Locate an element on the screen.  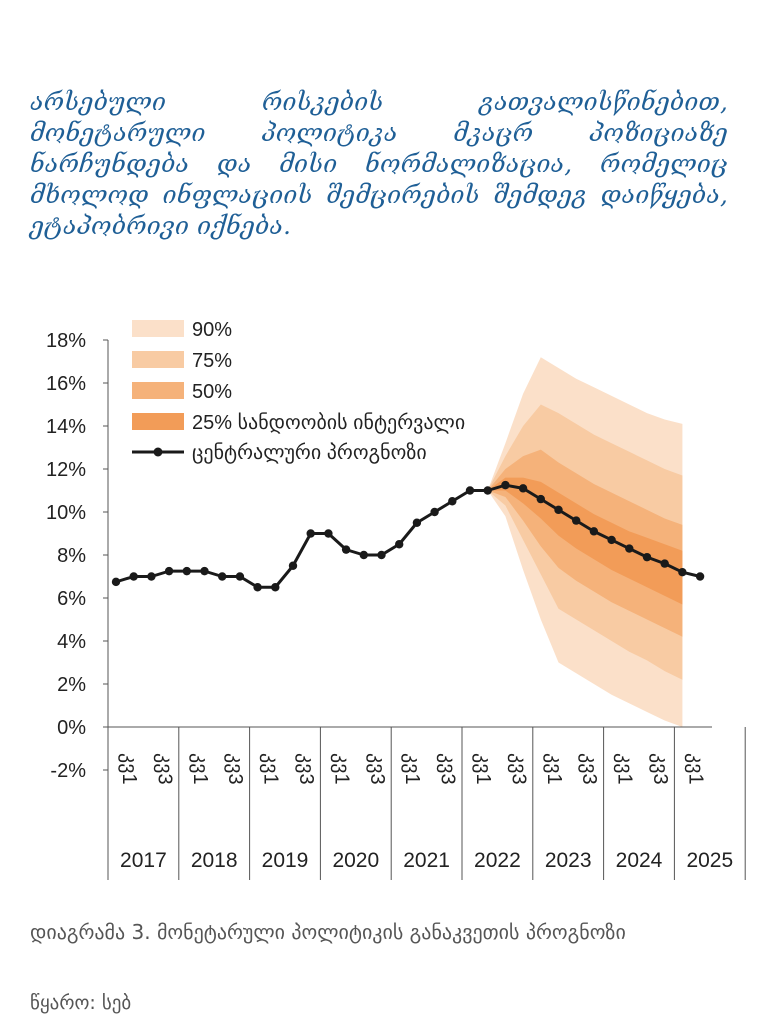
legend-label: 25% სანდოობის ინტერვალი is located at coordinates (328, 423).